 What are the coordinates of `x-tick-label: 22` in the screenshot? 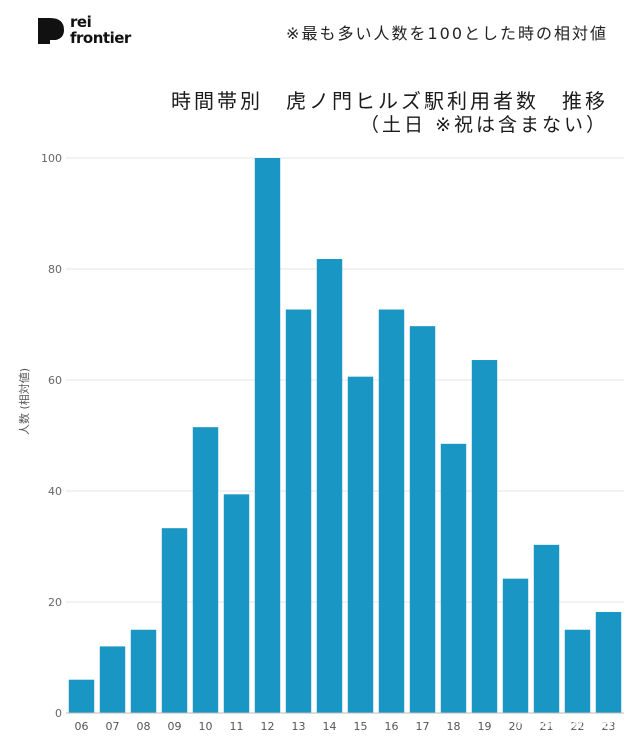 It's located at (578, 726).